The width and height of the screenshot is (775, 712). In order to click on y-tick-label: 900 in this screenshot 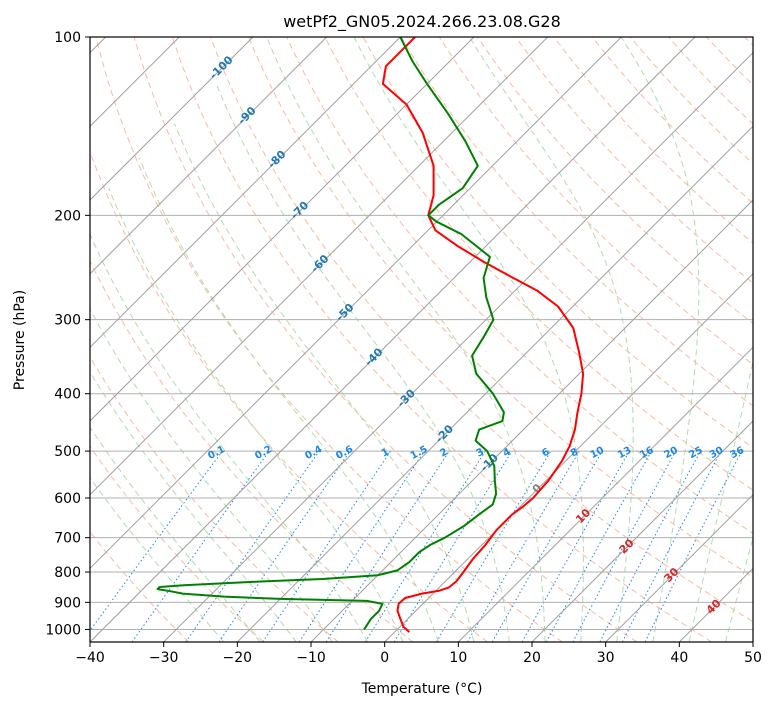, I will do `click(67, 603)`.